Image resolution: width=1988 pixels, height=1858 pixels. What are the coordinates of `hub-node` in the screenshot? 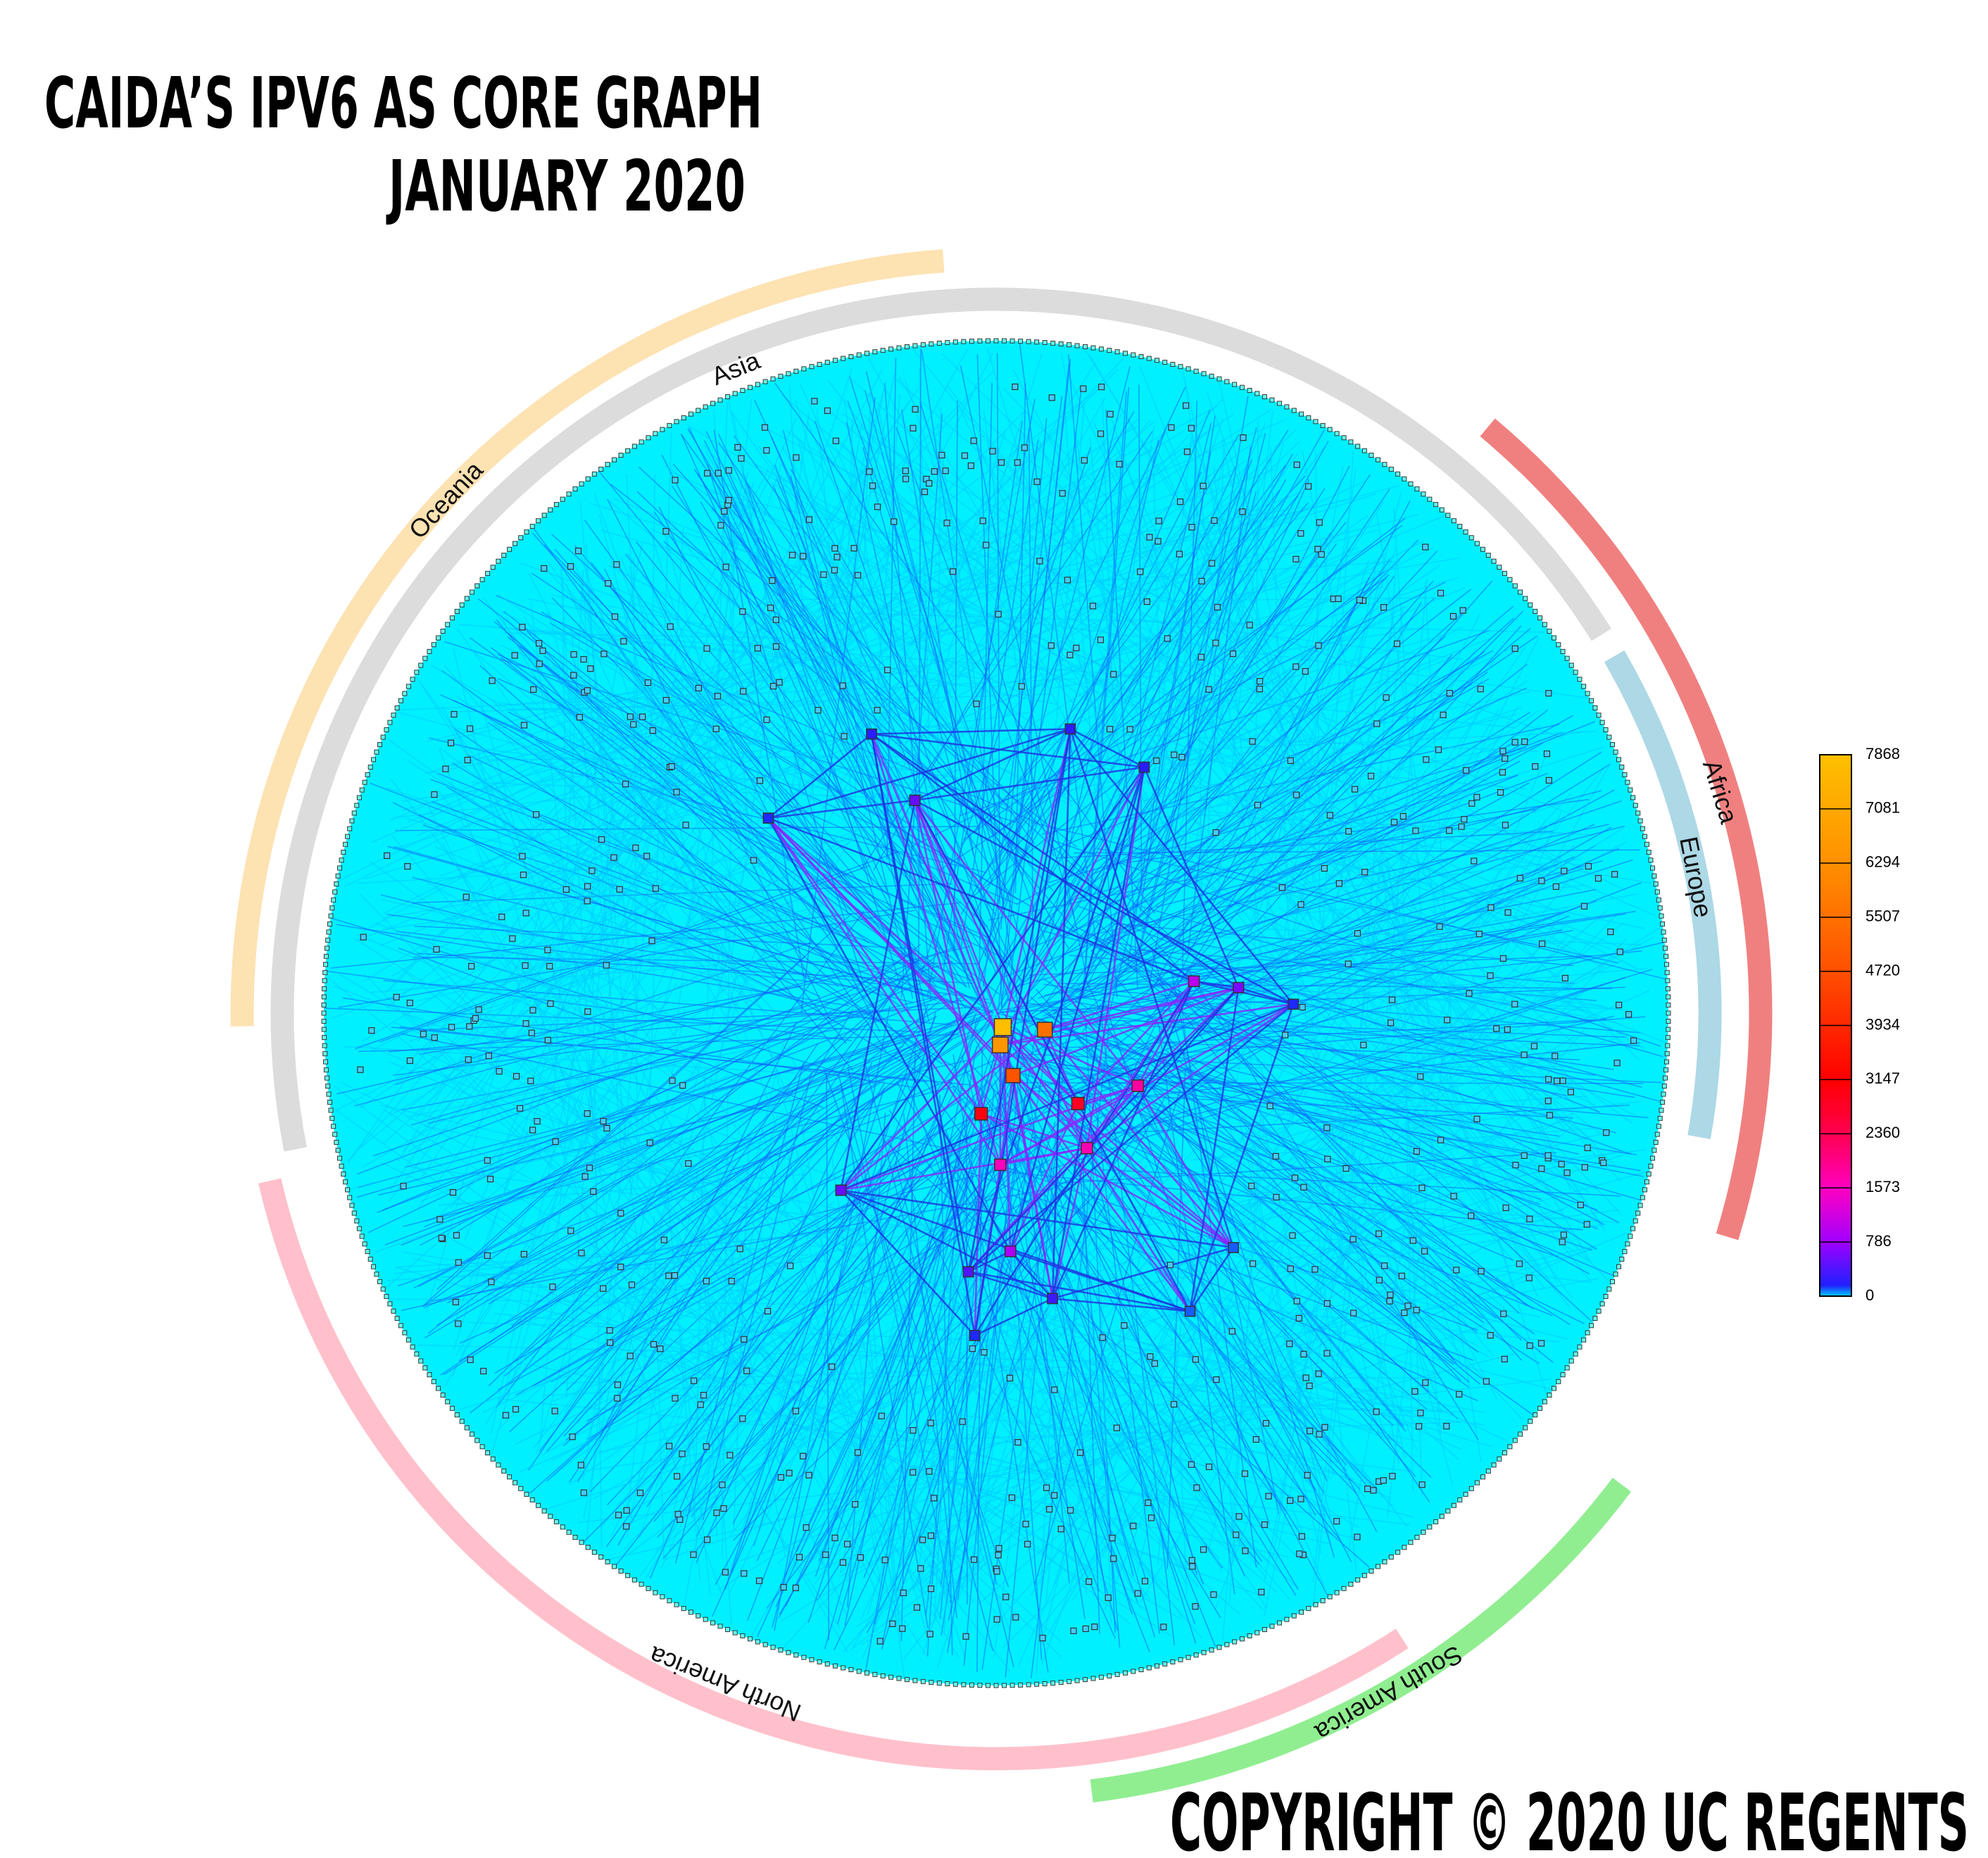 It's located at (1070, 729).